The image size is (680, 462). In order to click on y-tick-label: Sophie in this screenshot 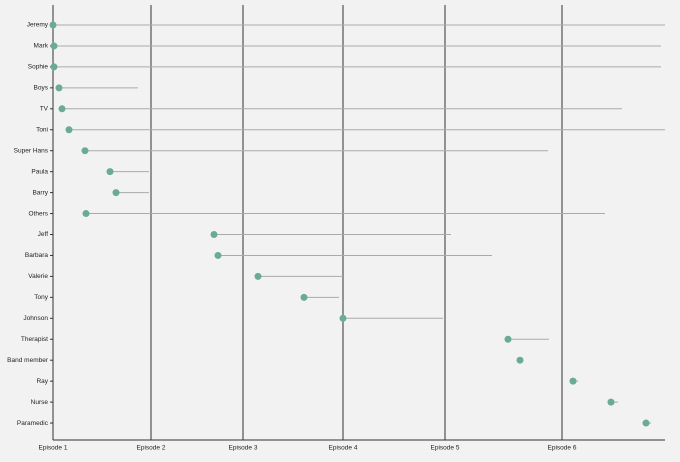, I will do `click(38, 67)`.